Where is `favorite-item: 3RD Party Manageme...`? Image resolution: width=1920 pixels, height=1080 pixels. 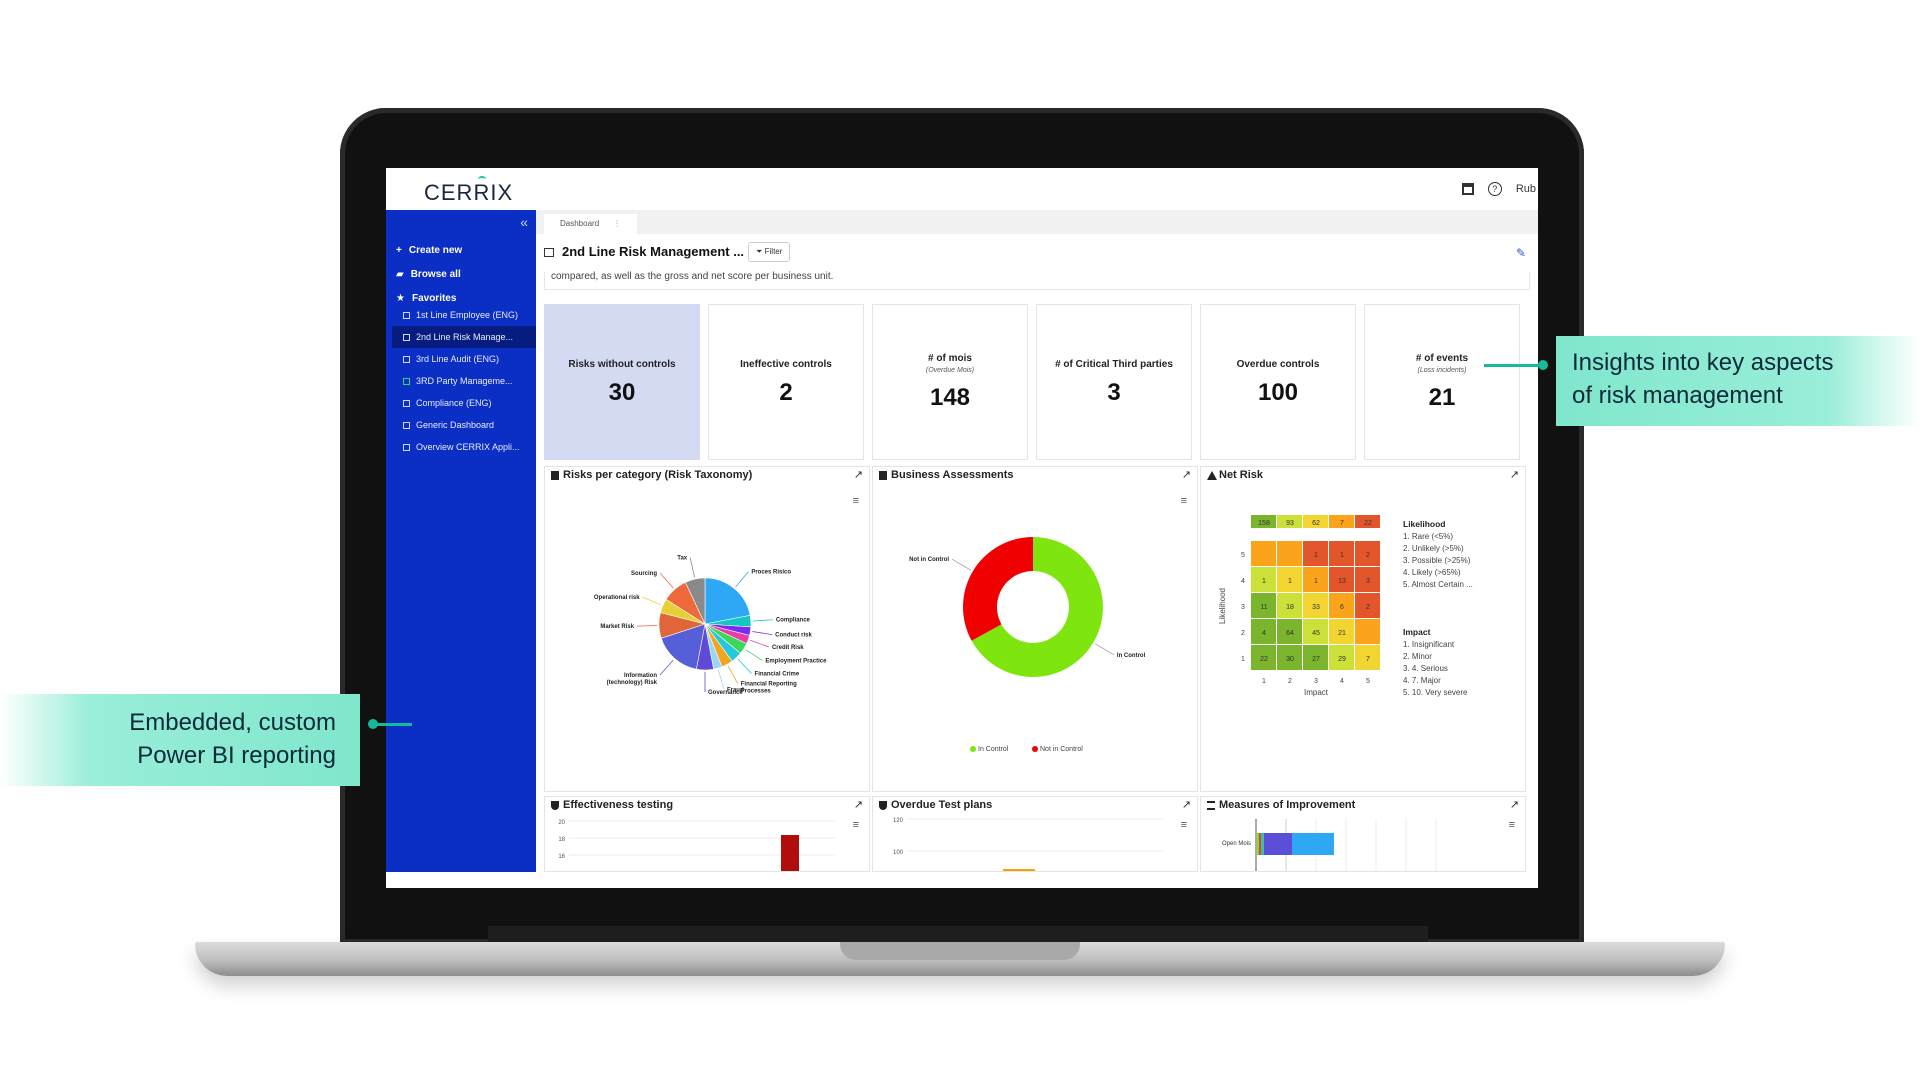
favorite-item: 3RD Party Manageme... is located at coordinates (464, 381).